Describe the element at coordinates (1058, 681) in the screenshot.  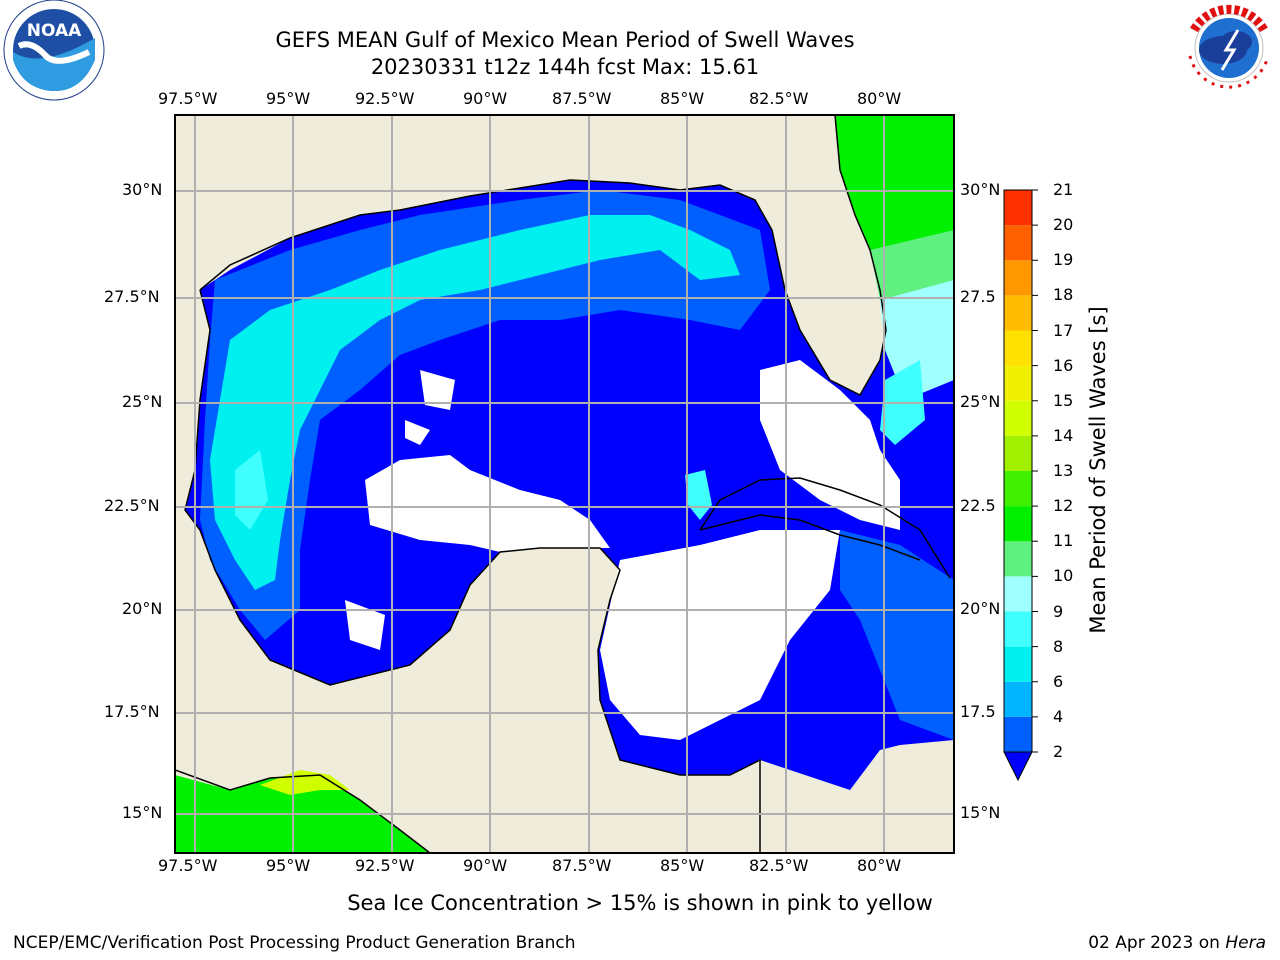
I see `colorbar-tick-label: 6` at that location.